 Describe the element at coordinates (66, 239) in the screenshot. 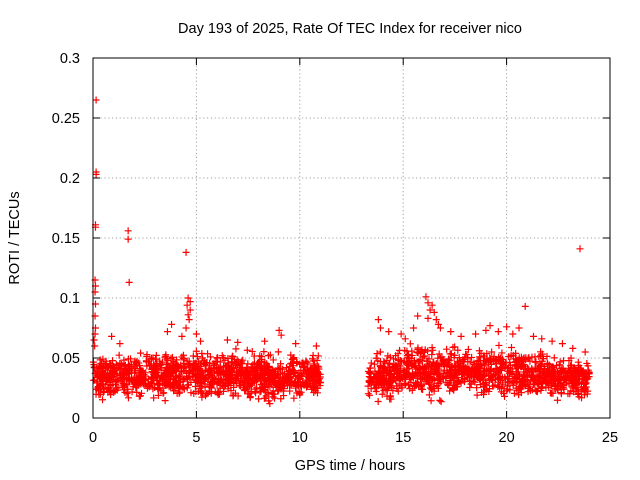

I see `y-tick-label: 0.15` at that location.